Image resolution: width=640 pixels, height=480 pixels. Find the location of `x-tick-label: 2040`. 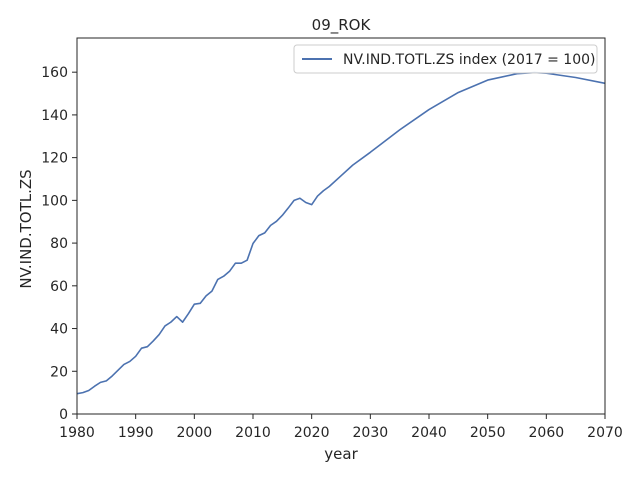

x-tick-label: 2040 is located at coordinates (429, 433).